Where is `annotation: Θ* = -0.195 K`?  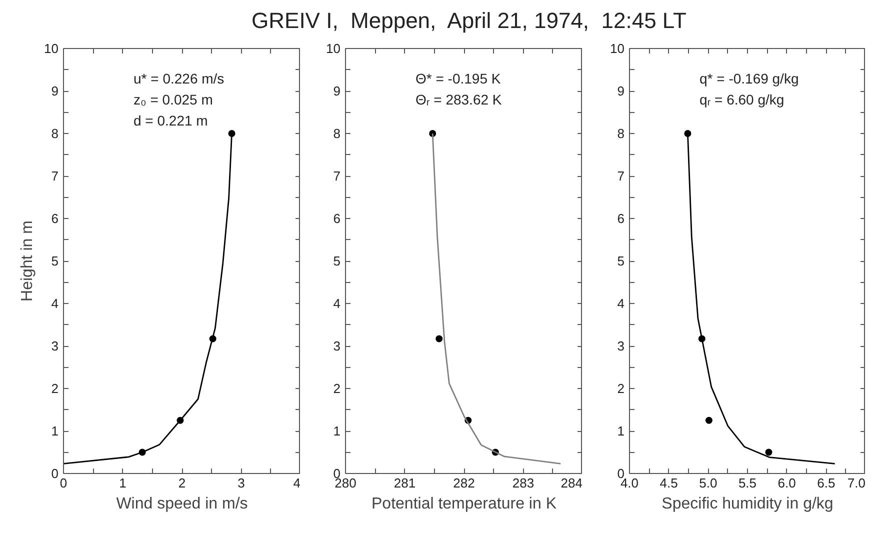
annotation: Θ* = -0.195 K is located at coordinates (459, 78).